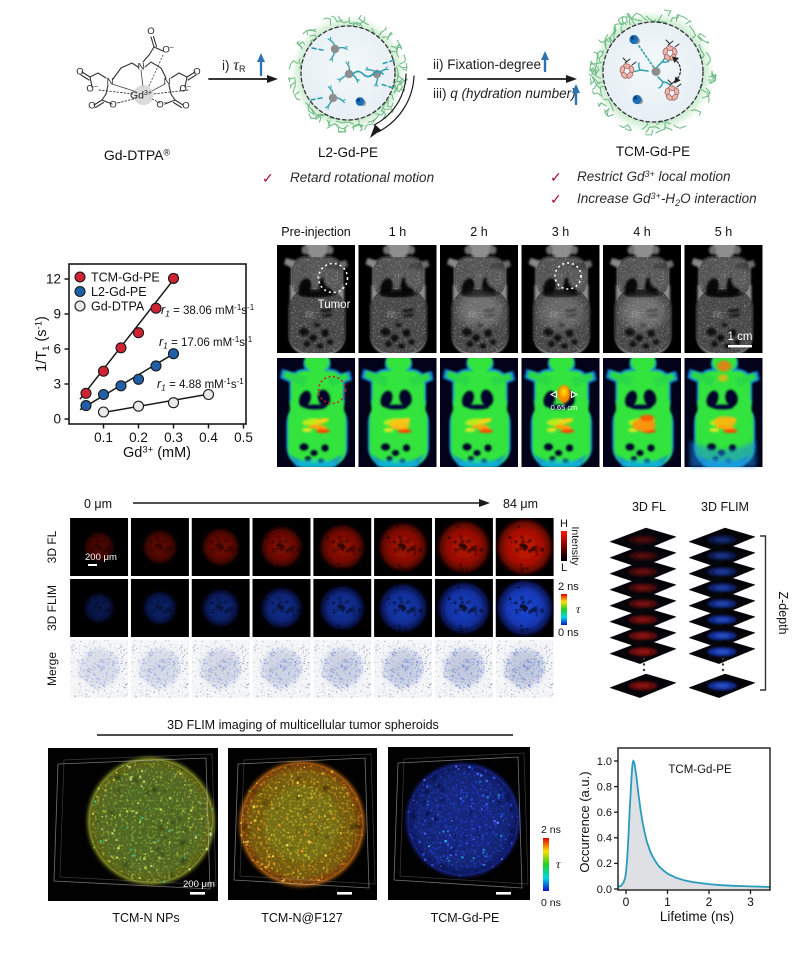 The height and width of the screenshot is (968, 799). Describe the element at coordinates (334, 305) in the screenshot. I see `svg-text: Tumor` at that location.